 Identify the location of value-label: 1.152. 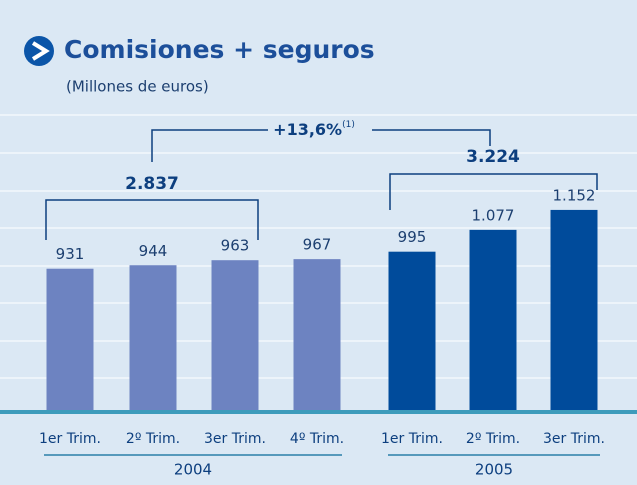
(574, 195).